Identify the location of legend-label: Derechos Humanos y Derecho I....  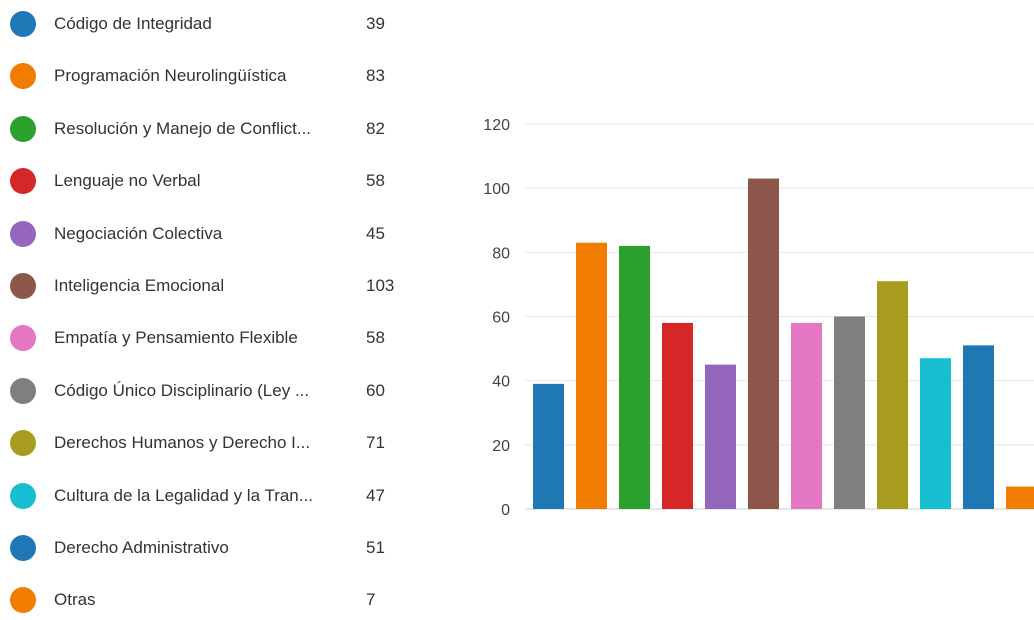
(182, 443).